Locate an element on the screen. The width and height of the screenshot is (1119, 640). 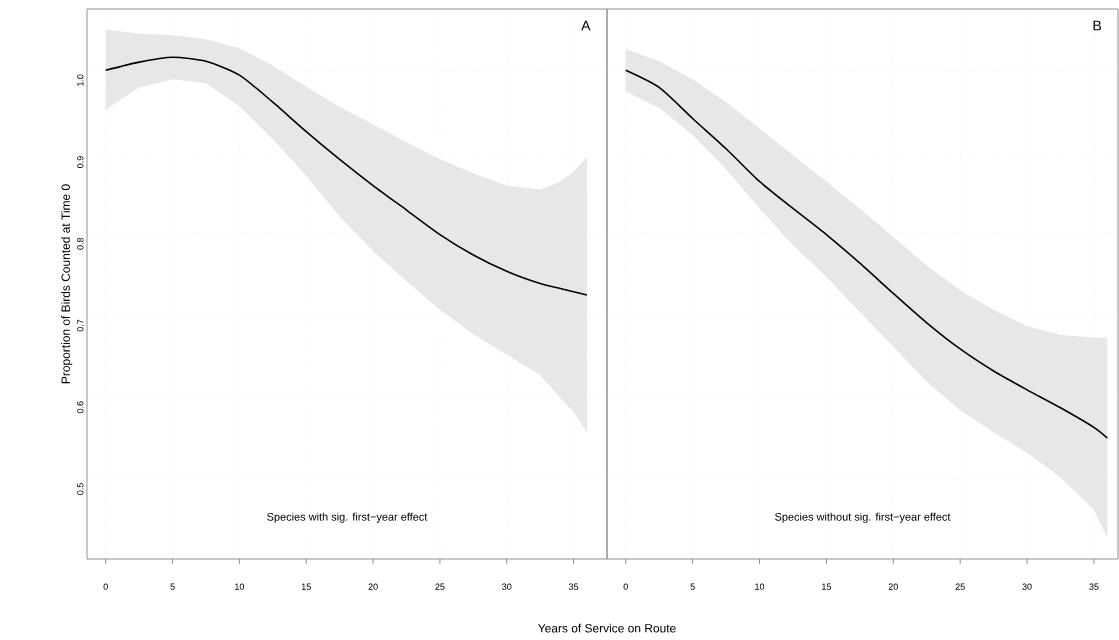
annotation: Species without sig. first−year effect is located at coordinates (863, 517).